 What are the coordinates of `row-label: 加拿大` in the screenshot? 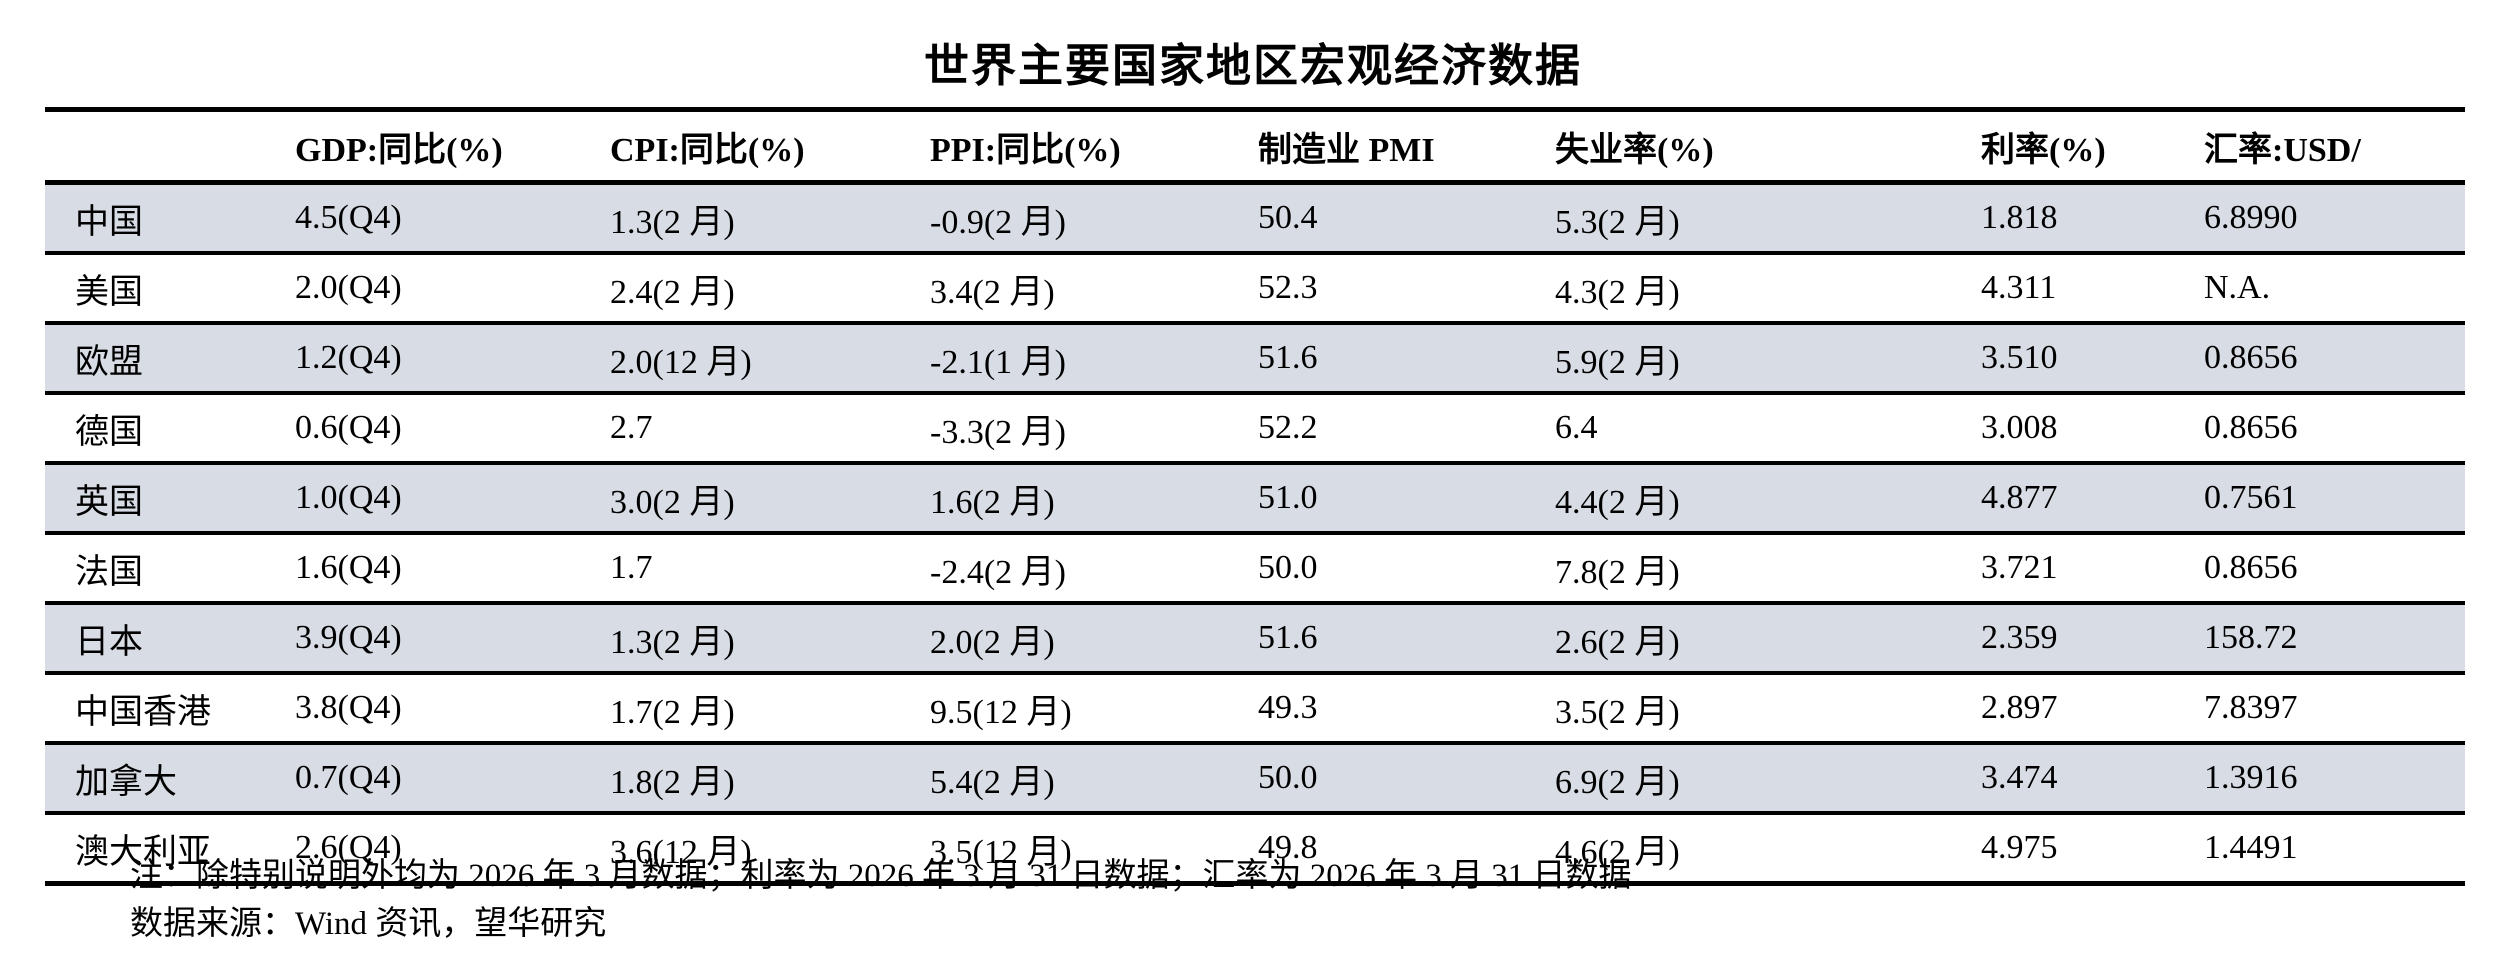 It's located at (126, 782).